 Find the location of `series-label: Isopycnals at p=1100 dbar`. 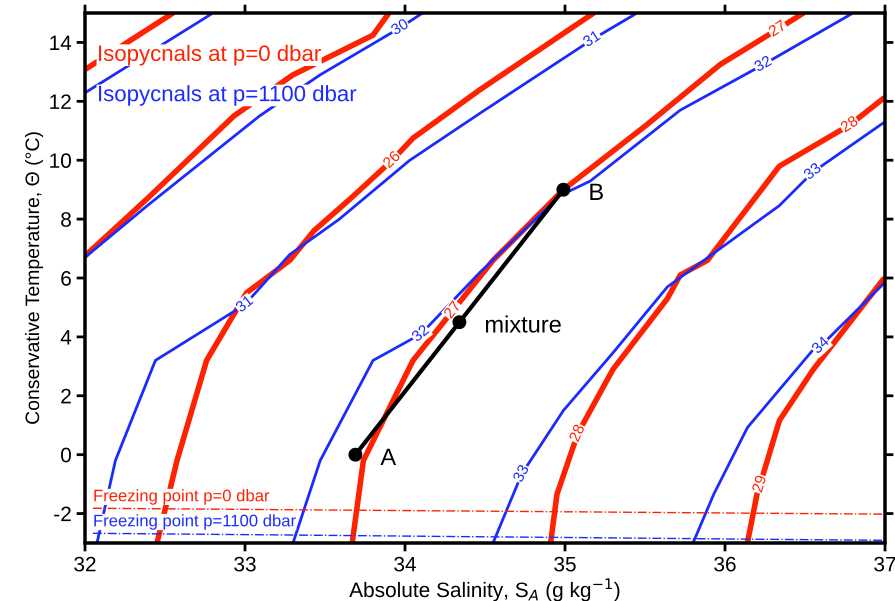

series-label: Isopycnals at p=1100 dbar is located at coordinates (227, 95).